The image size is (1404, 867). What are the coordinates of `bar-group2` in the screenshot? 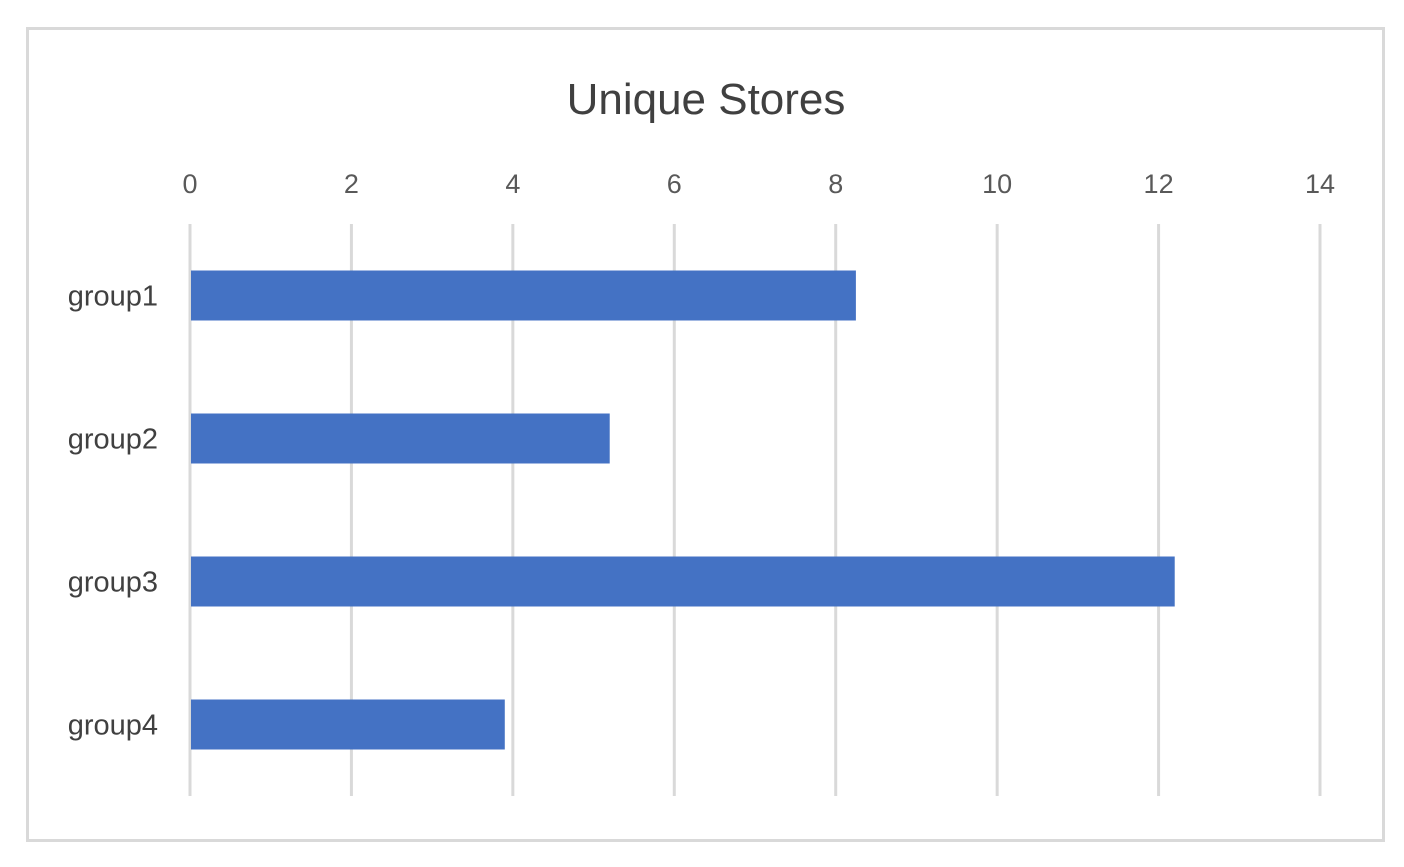 It's located at (400, 438).